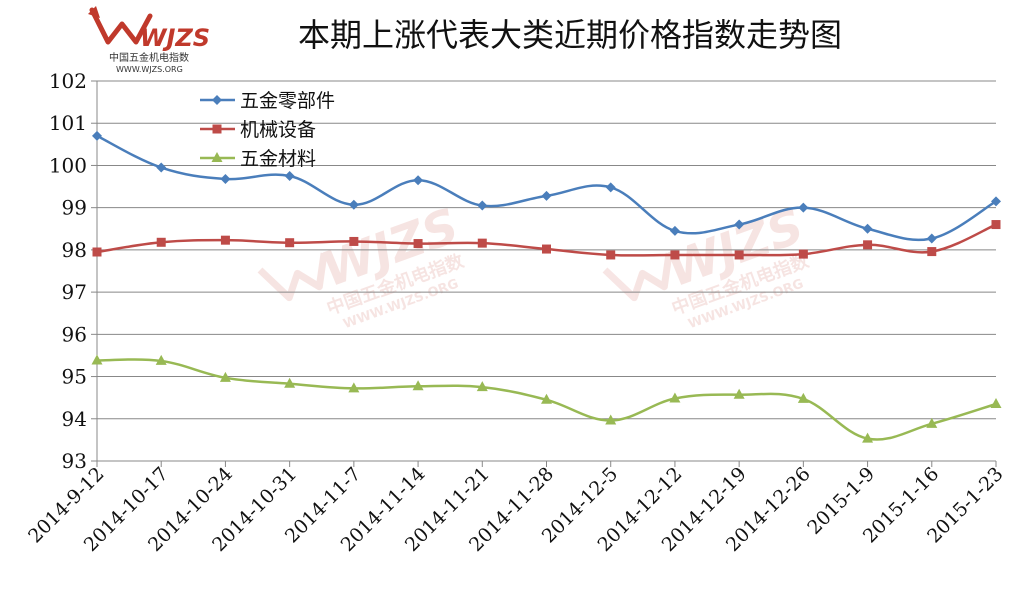  I want to click on y-tick-label: 99, so click(74, 208).